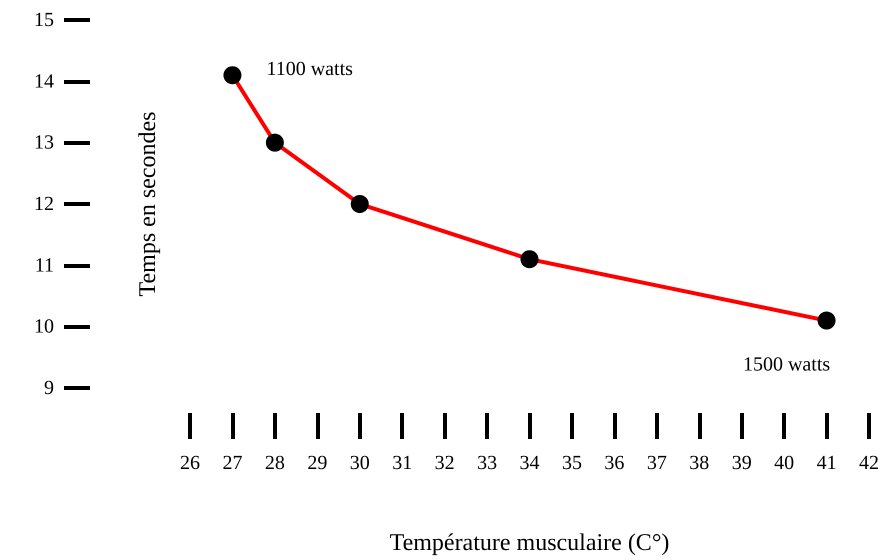 The image size is (886, 560). Describe the element at coordinates (826, 463) in the screenshot. I see `x-tick-label: 41` at that location.